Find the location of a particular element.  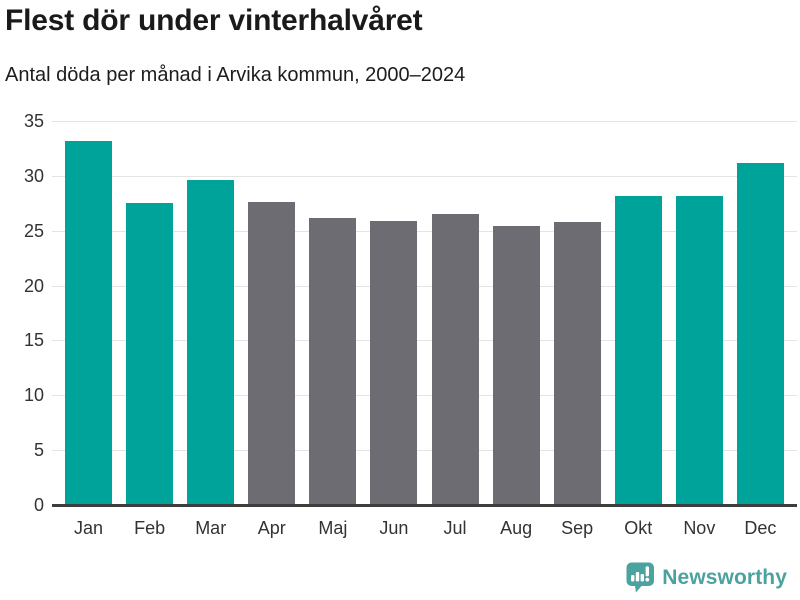

x-tick-label-jul: Jul is located at coordinates (455, 528).